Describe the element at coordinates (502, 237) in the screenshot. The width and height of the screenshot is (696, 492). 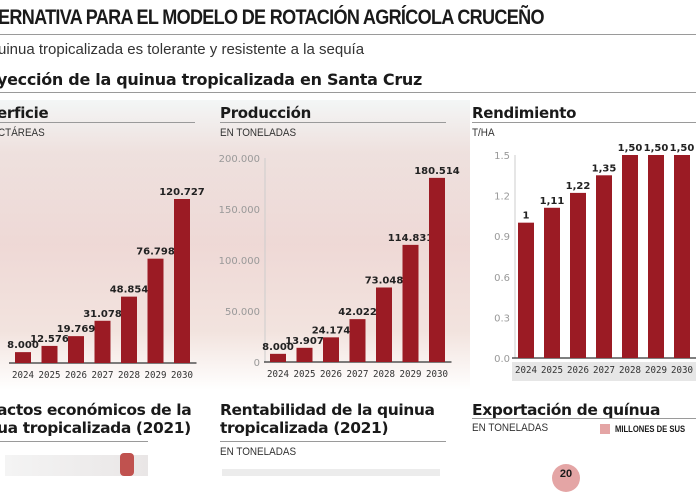
I see `y-tick-label: 0.9` at that location.